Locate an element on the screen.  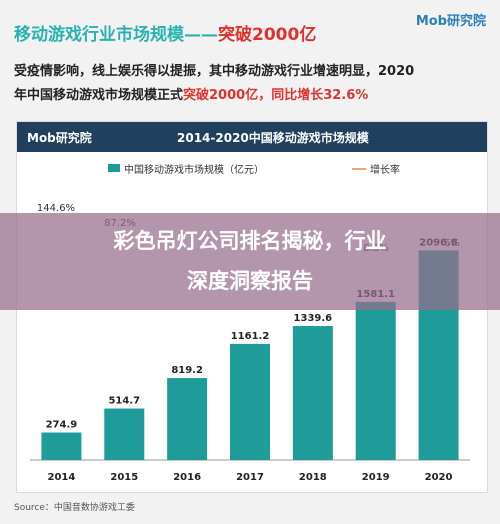
x-tick-label-2020: 2020 is located at coordinates (439, 477).